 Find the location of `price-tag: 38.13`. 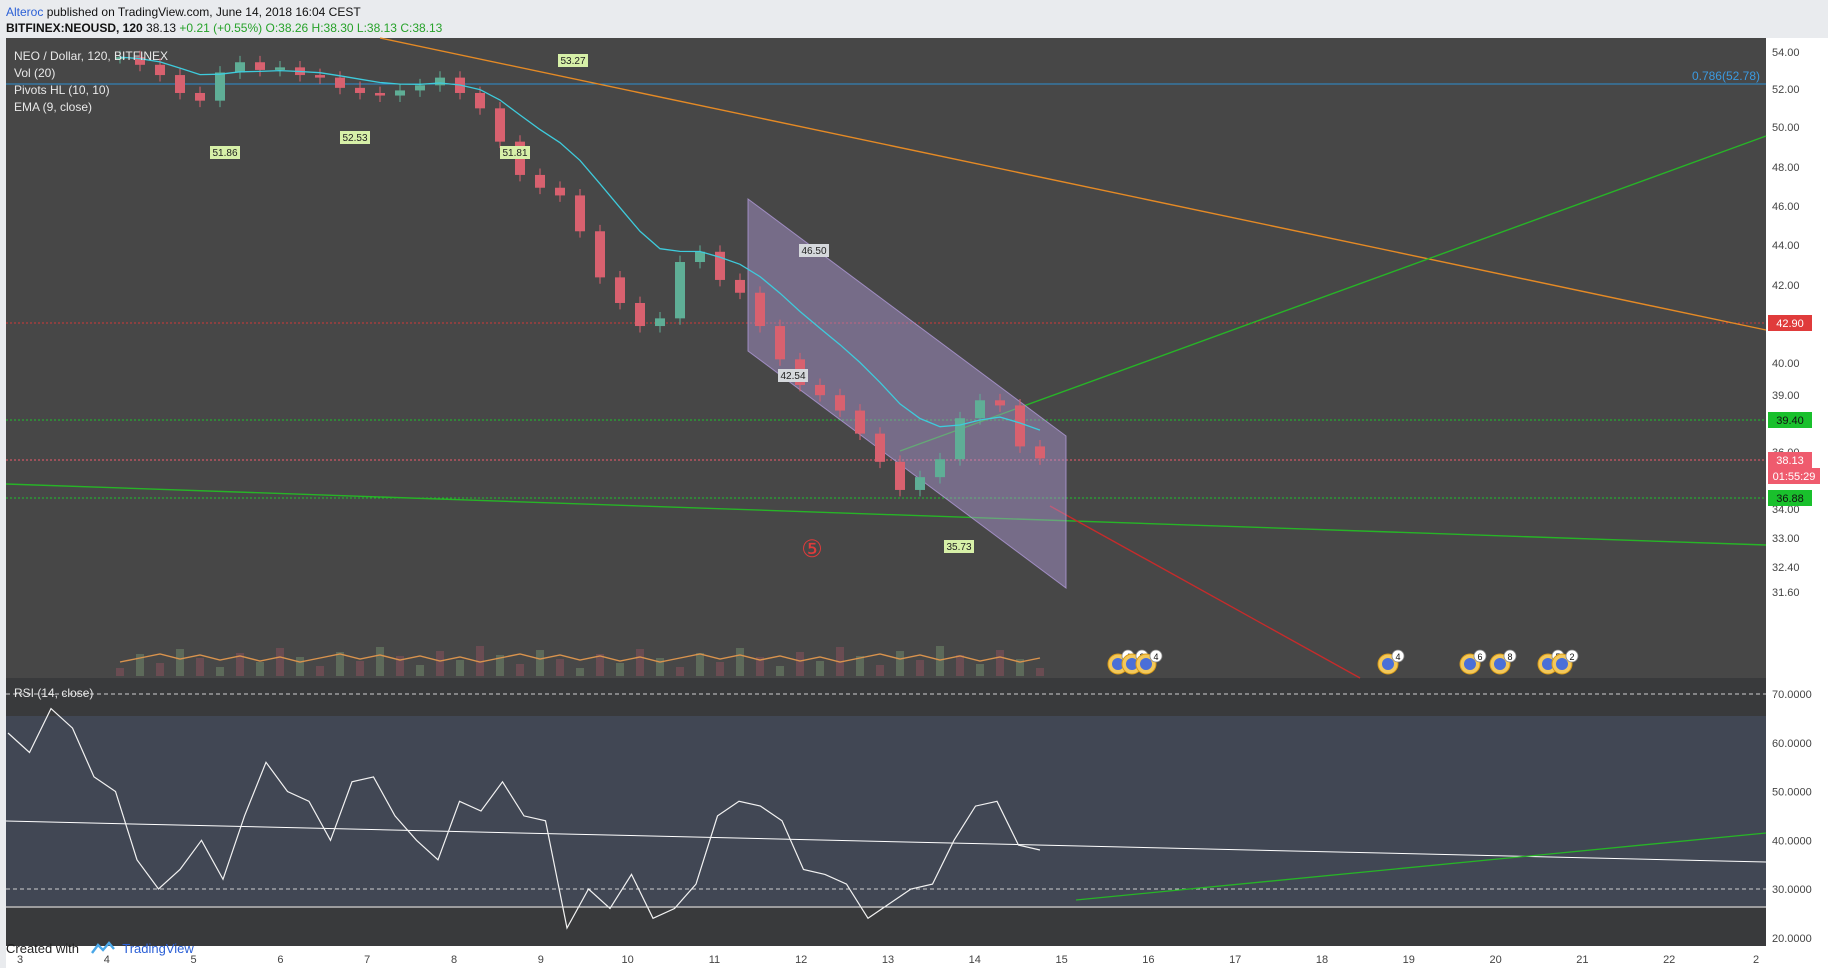

price-tag: 38.13 is located at coordinates (1790, 461).